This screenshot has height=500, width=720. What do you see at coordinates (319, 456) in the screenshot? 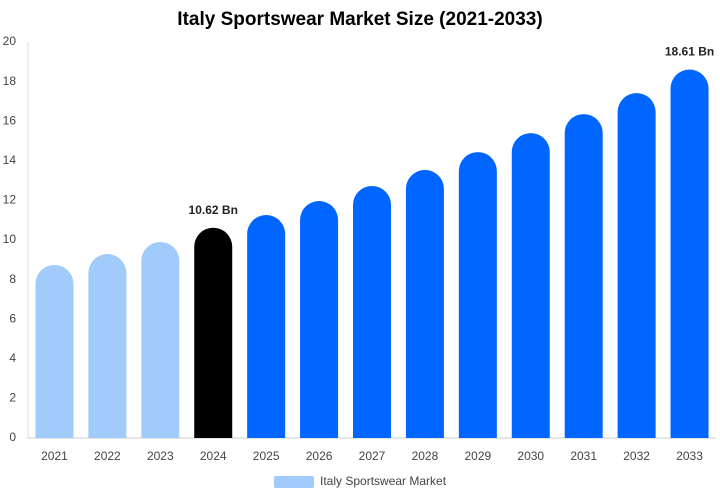
I see `x-tick-label: 2026` at bounding box center [319, 456].